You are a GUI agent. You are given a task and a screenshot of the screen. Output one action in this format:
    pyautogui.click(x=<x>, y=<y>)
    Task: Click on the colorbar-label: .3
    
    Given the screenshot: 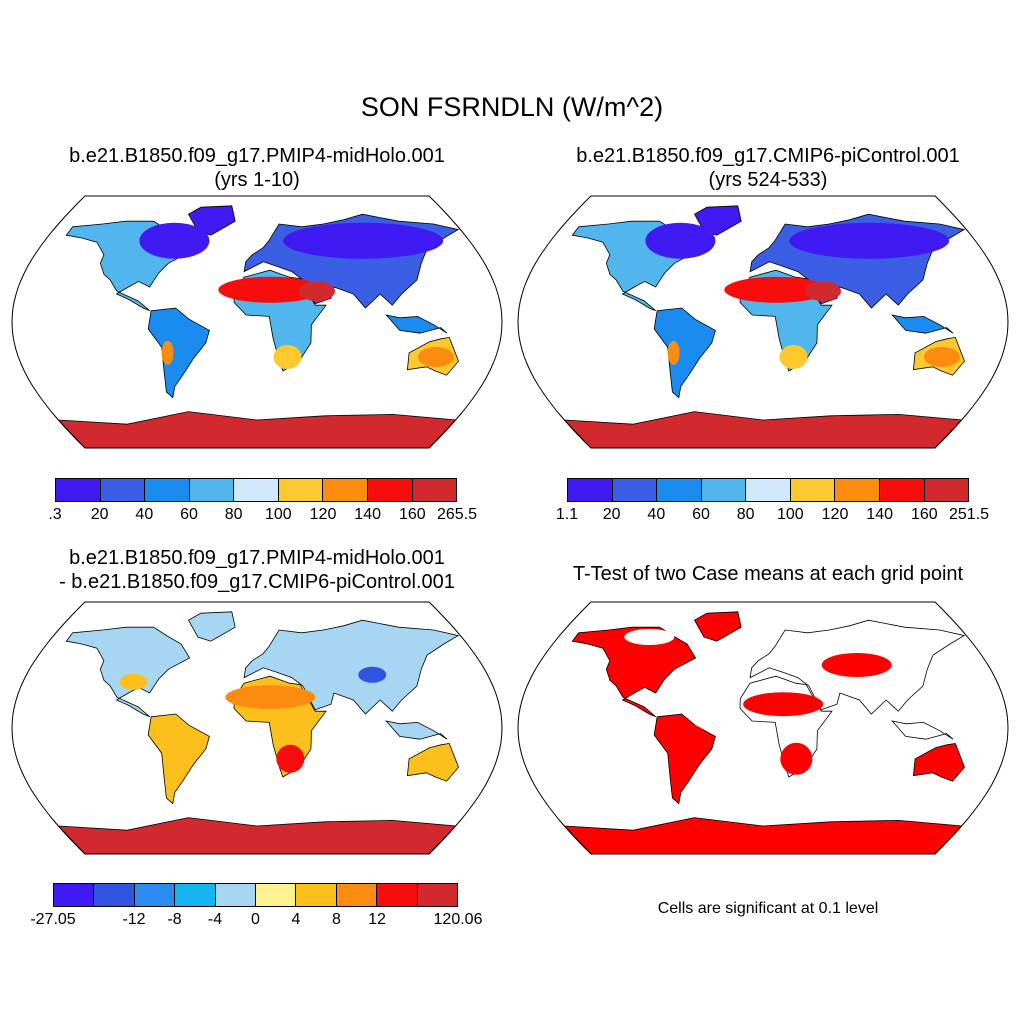 What is the action you would take?
    pyautogui.click(x=55, y=514)
    